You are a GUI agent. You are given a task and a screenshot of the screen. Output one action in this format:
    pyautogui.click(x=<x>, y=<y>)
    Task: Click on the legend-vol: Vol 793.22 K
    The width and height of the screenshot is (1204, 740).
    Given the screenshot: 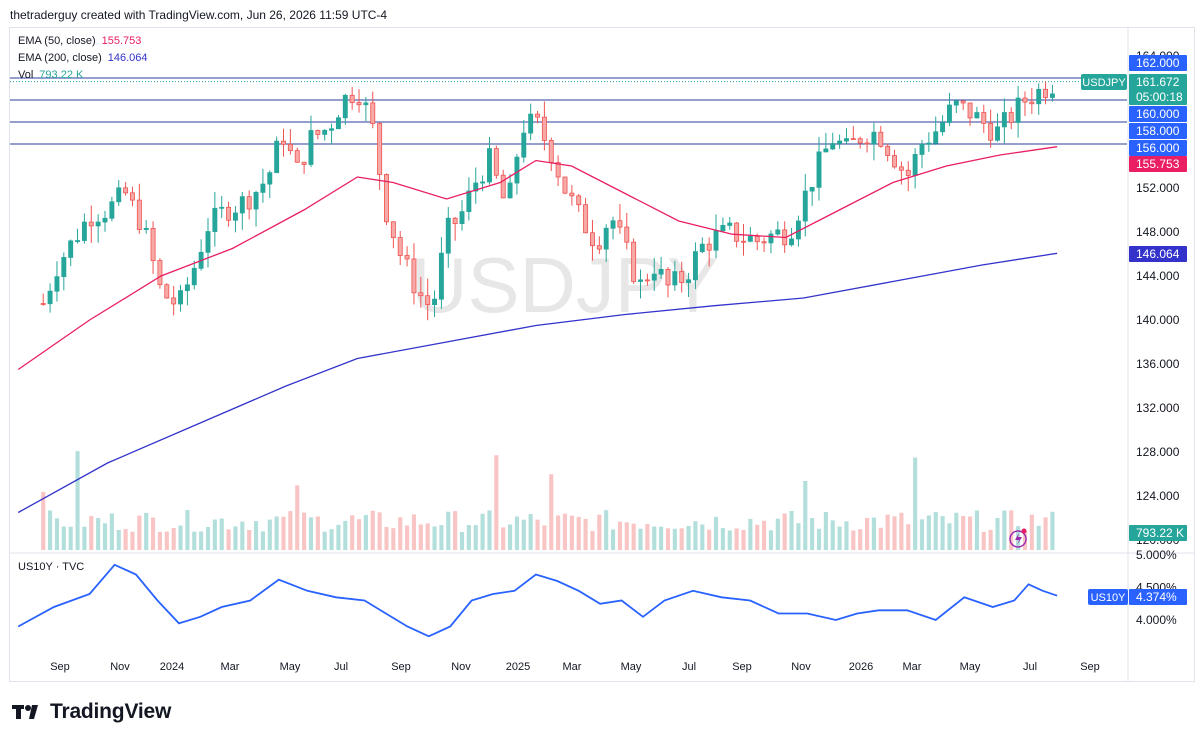 What is the action you would take?
    pyautogui.click(x=50, y=75)
    